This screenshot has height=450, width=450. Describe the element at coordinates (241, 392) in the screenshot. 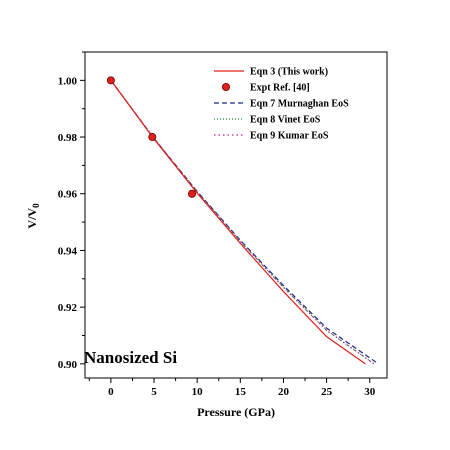

I see `x-tick-label: 15` at that location.